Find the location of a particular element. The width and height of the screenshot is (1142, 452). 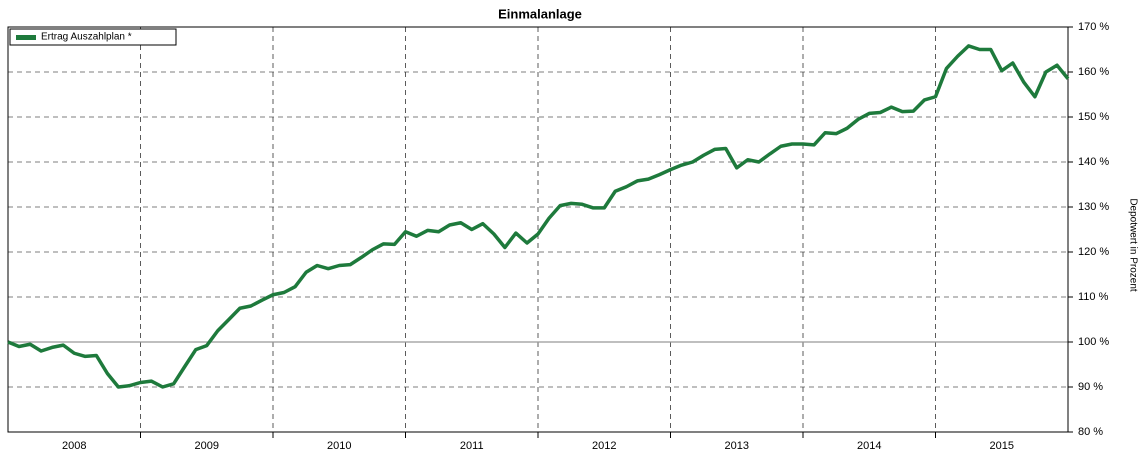

y-tick-label: 150 % is located at coordinates (1093, 117).